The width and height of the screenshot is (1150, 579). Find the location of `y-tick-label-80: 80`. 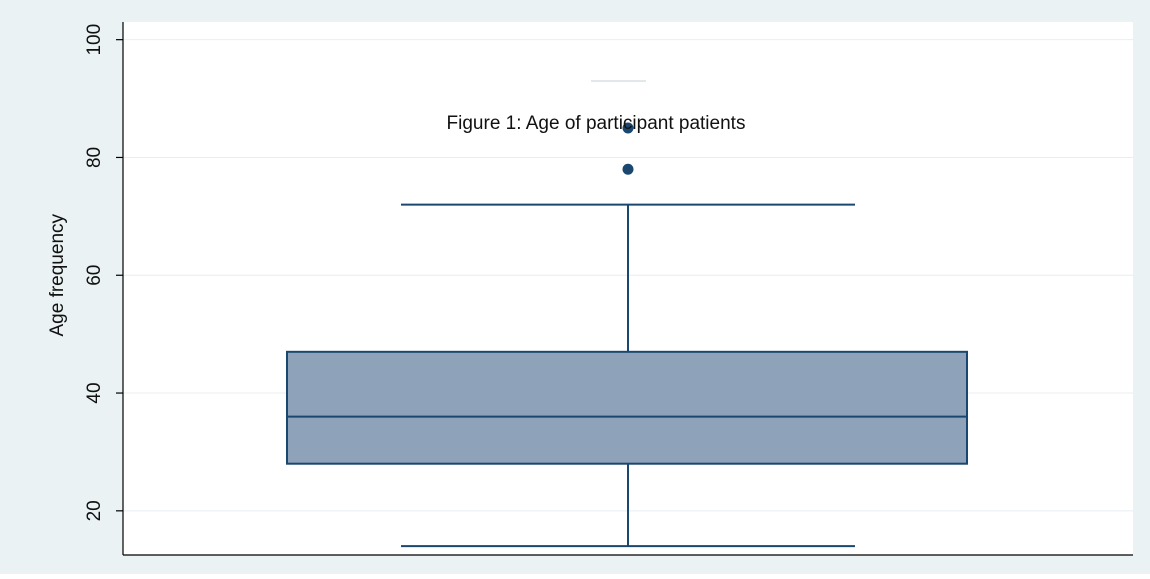

y-tick-label-80: 80 is located at coordinates (94, 157).